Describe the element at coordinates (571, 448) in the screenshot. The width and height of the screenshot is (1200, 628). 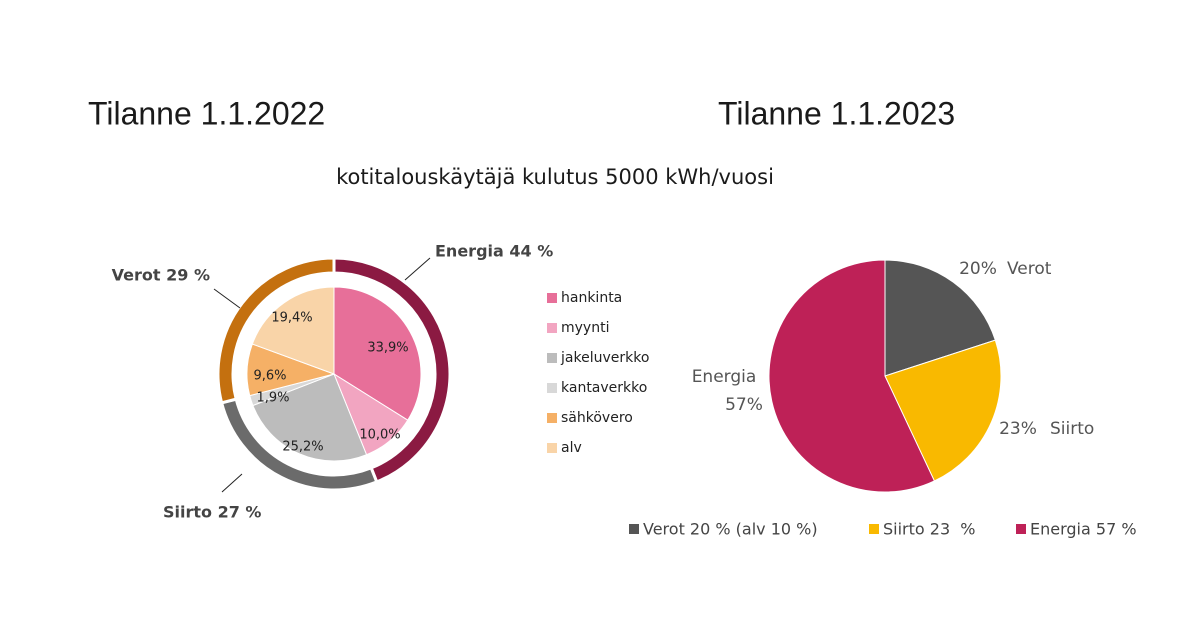
I see `legend-label: alv` at that location.